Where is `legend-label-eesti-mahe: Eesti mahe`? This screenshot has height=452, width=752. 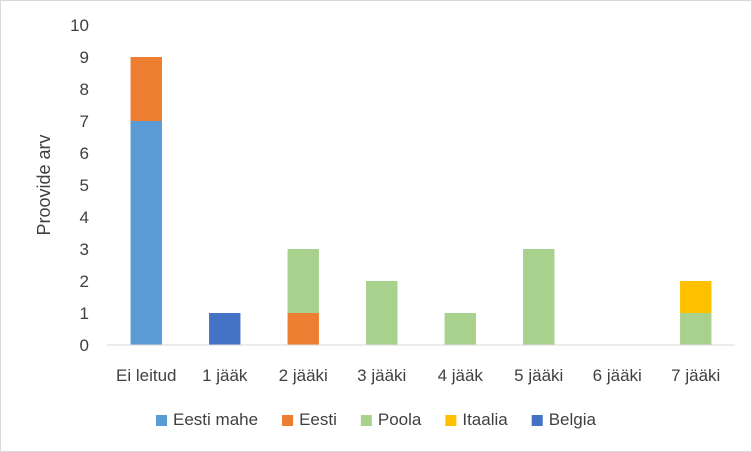 legend-label-eesti-mahe: Eesti mahe is located at coordinates (215, 419).